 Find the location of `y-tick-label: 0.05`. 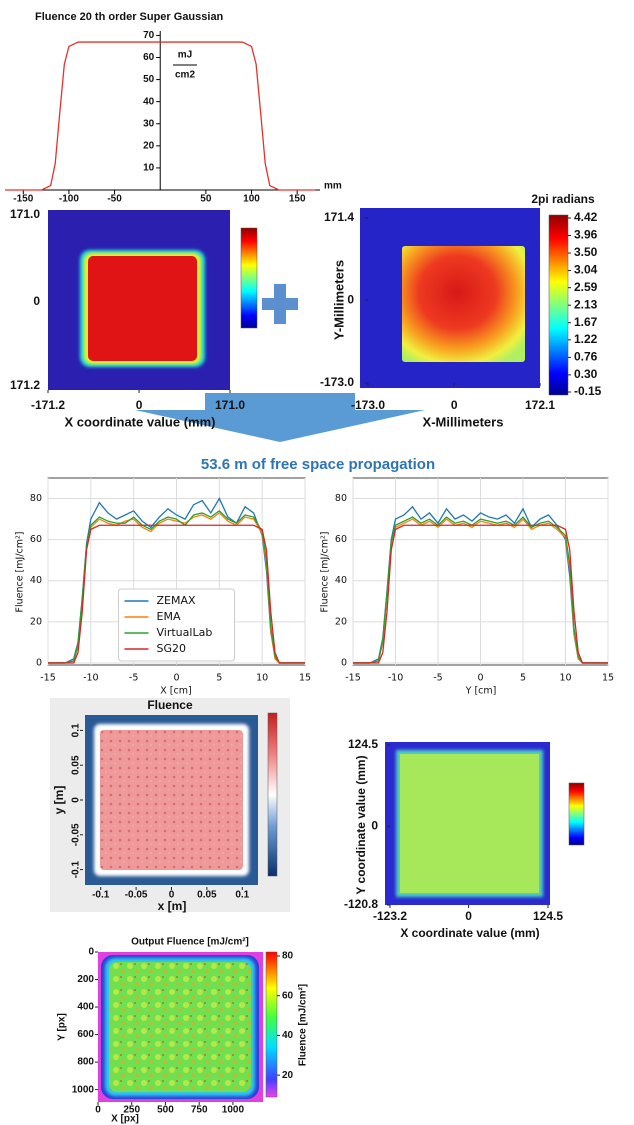

y-tick-label: 0.05 is located at coordinates (76, 765).